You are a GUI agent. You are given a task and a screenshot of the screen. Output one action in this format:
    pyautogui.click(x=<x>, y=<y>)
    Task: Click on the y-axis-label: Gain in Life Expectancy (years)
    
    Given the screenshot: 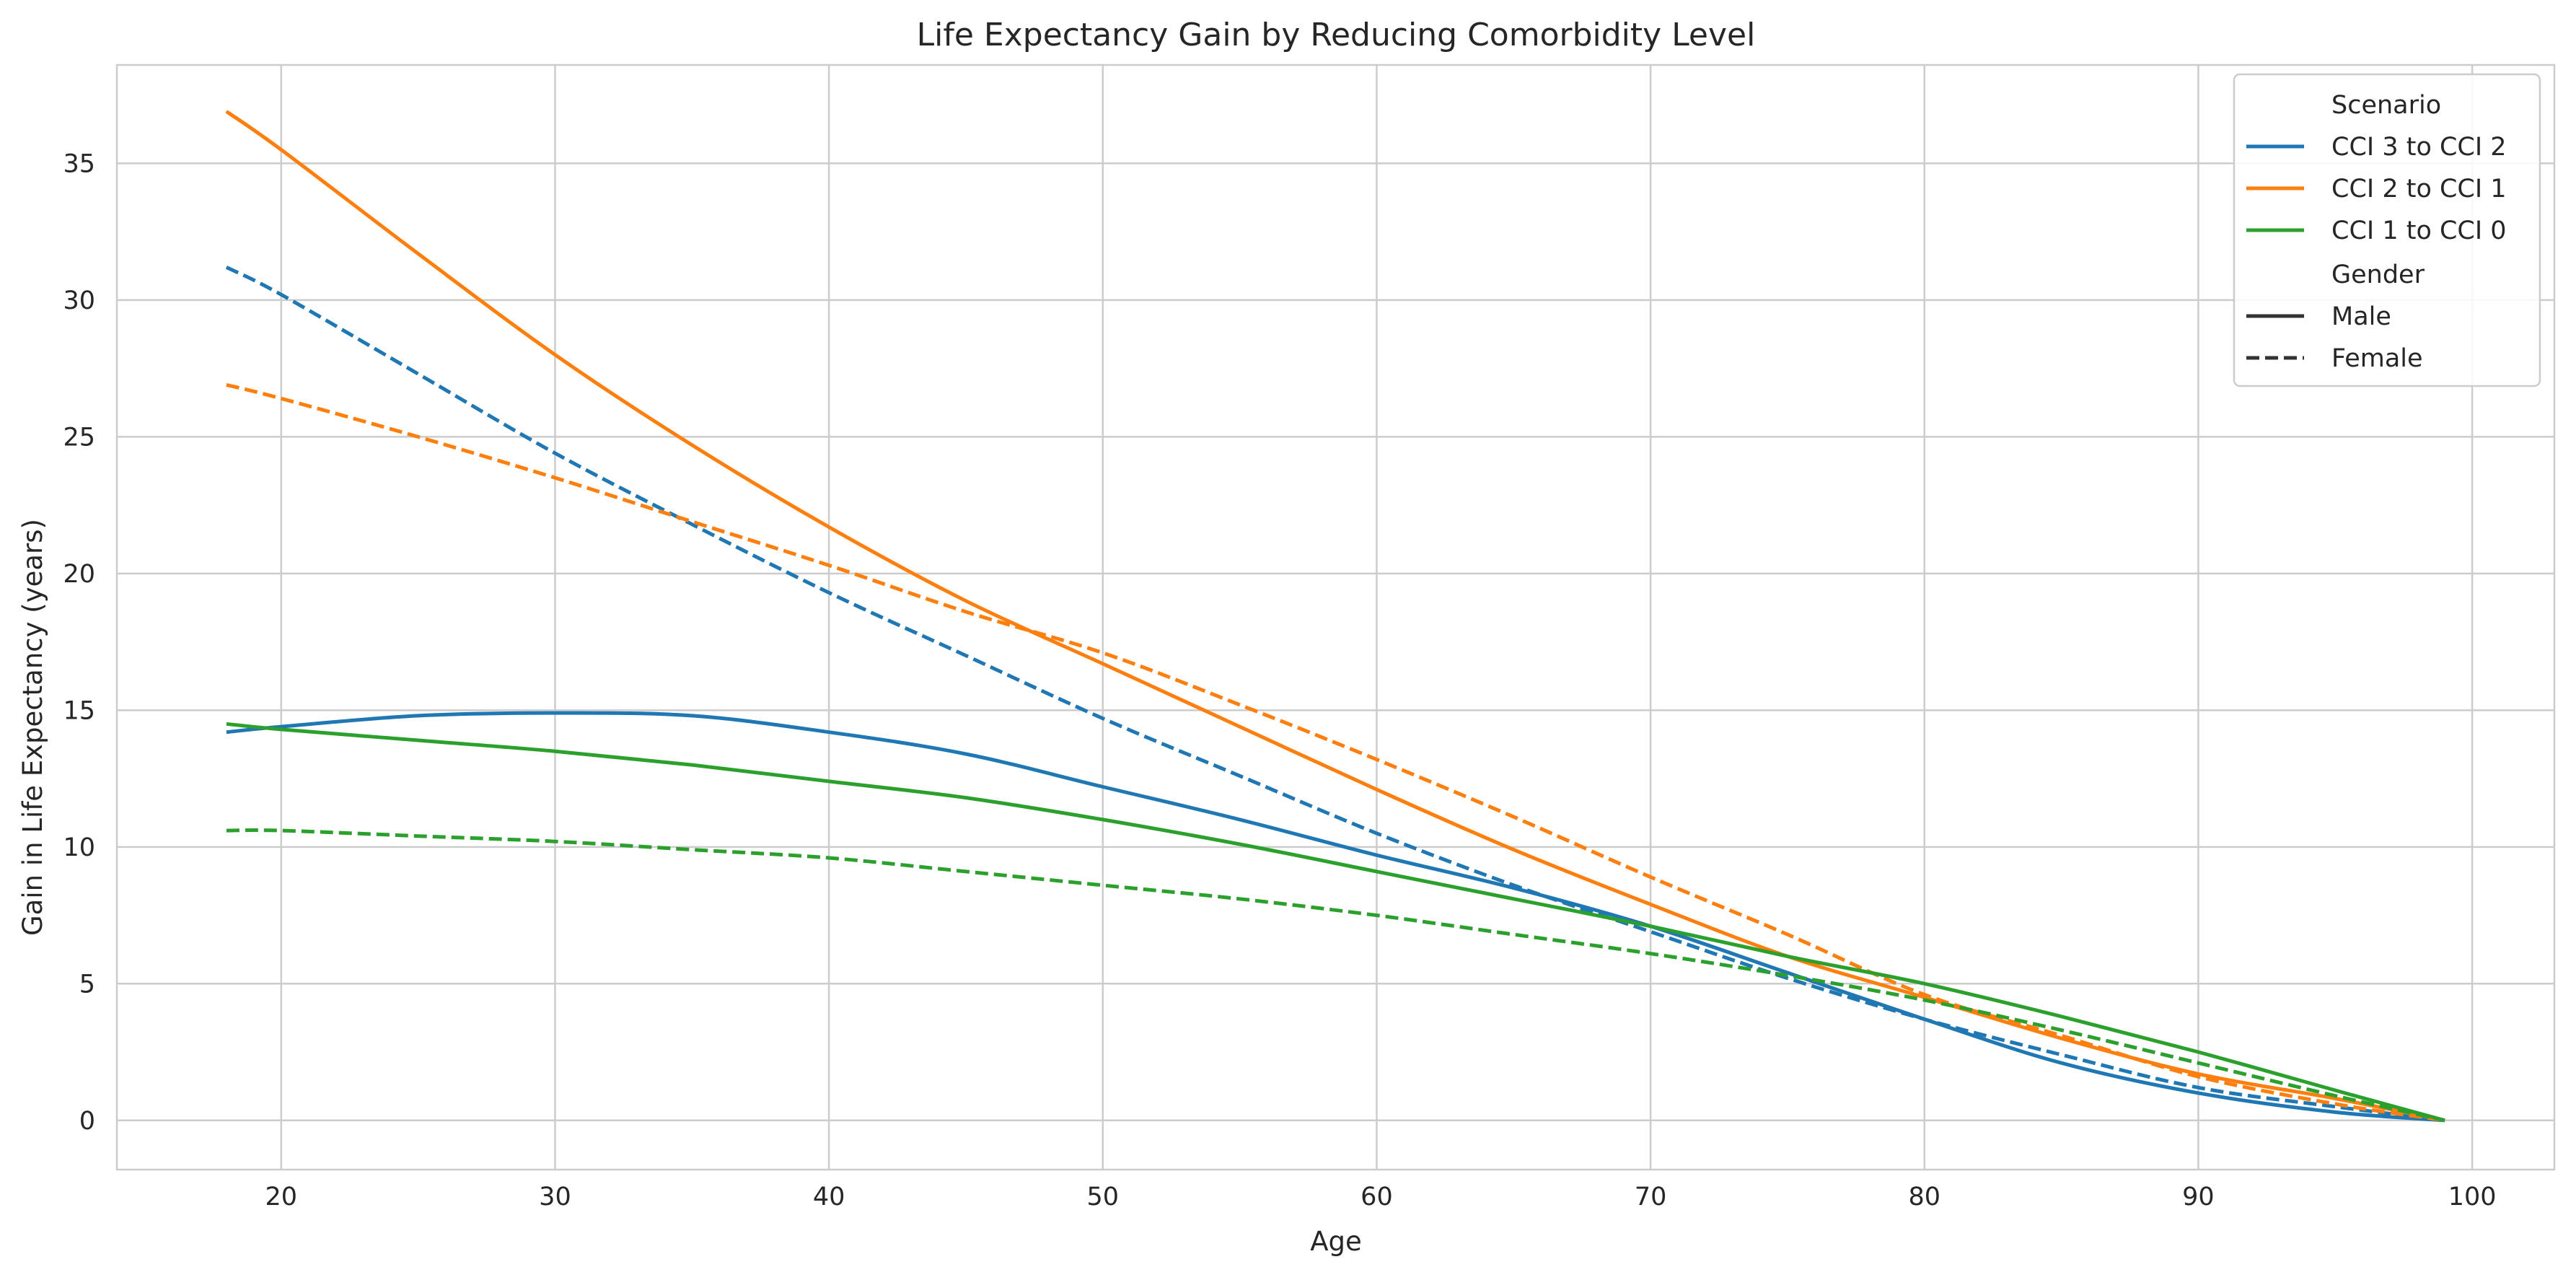 What is the action you would take?
    pyautogui.click(x=32, y=727)
    